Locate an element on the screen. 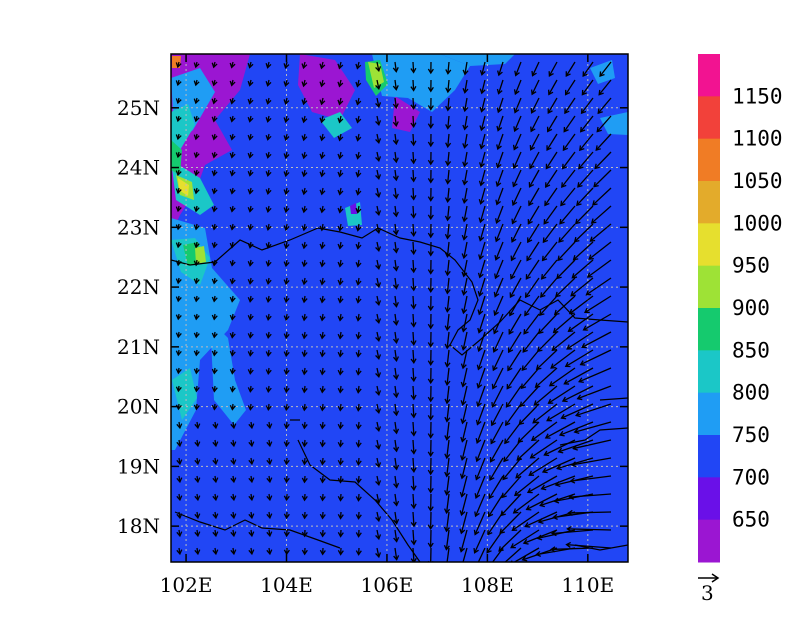 Image resolution: width=800 pixels, height=618 pixels. y-tick-label: 18N is located at coordinates (138, 526).